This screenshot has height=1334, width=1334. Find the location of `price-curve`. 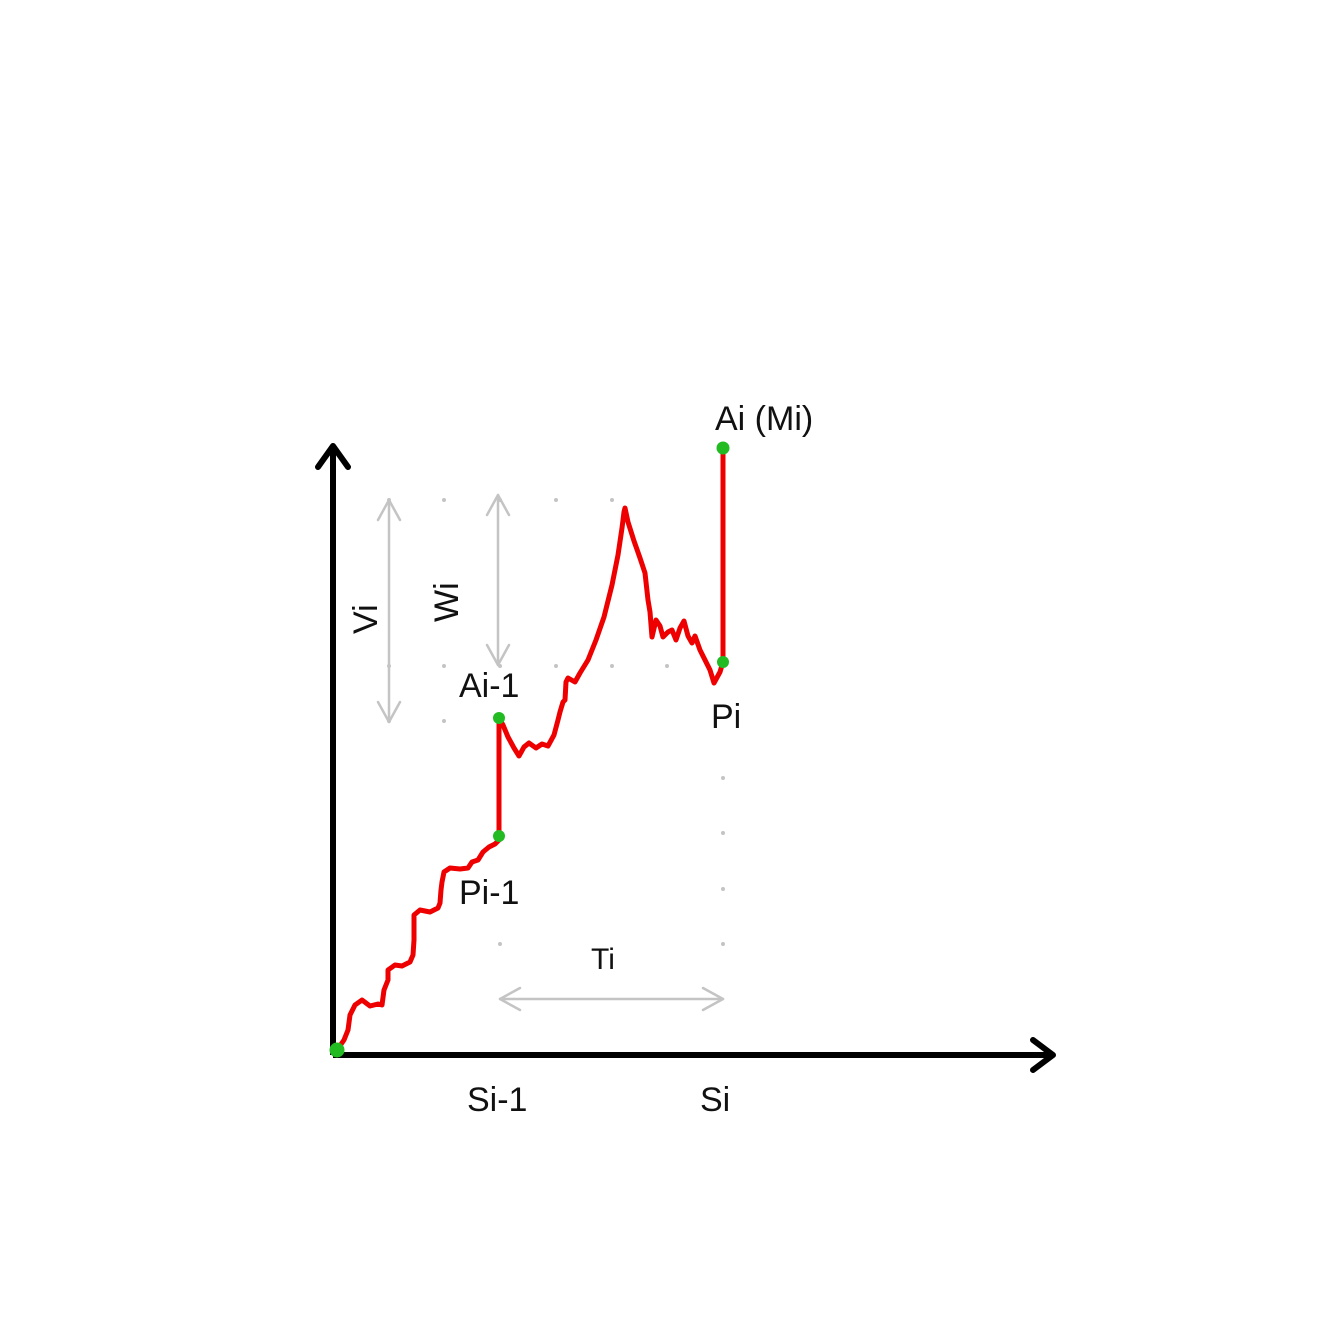

price-curve is located at coordinates (530, 749).